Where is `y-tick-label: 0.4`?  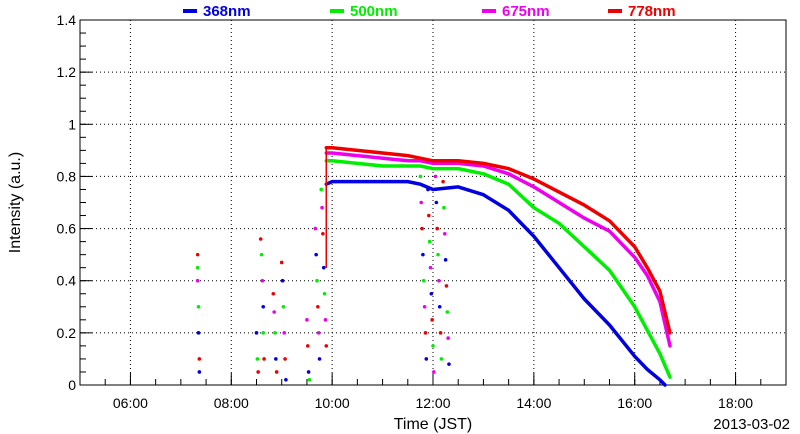 y-tick-label: 0.4 is located at coordinates (67, 281).